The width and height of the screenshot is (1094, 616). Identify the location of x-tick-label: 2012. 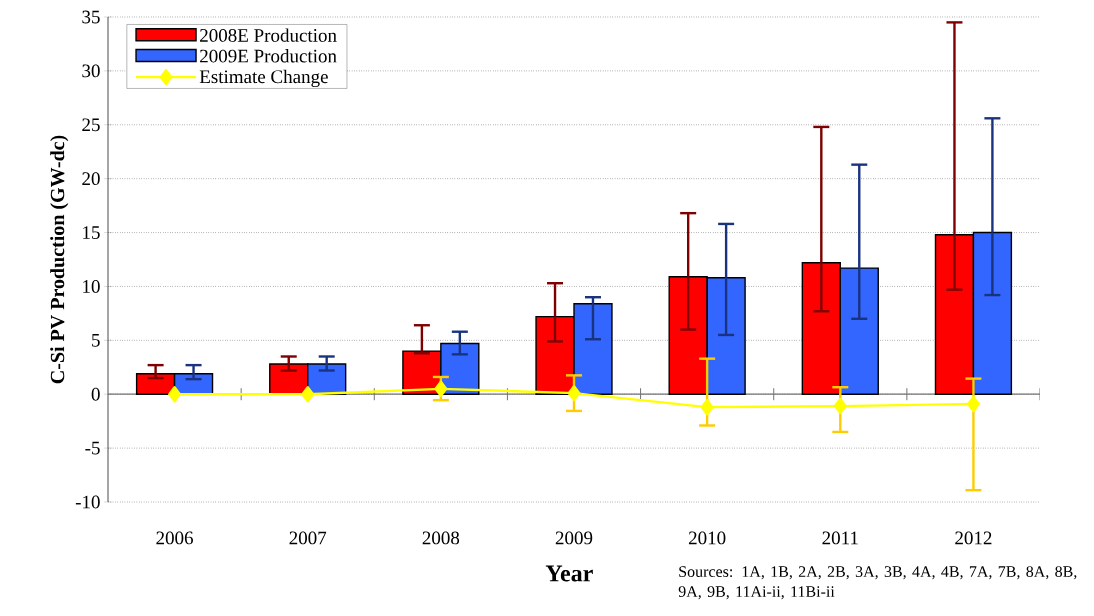
(973, 538).